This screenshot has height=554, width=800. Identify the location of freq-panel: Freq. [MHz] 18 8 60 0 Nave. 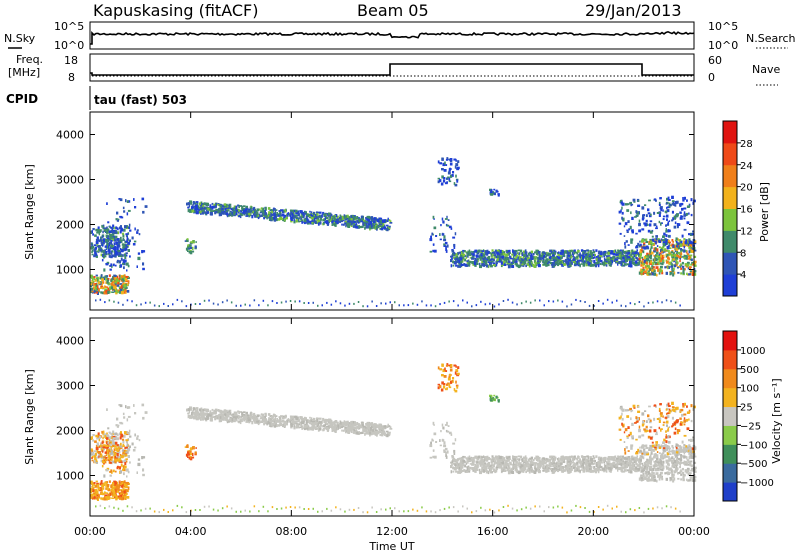
(394, 69).